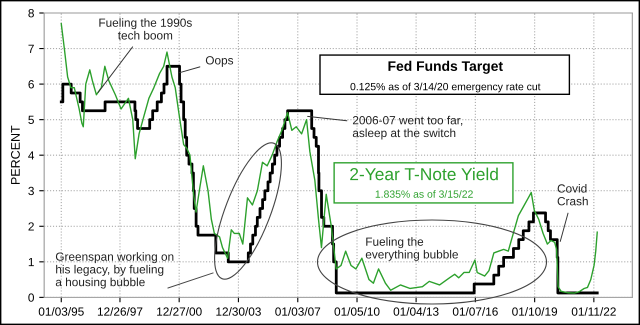  What do you see at coordinates (357, 311) in the screenshot?
I see `x-tick-label: 01/05/10` at bounding box center [357, 311].